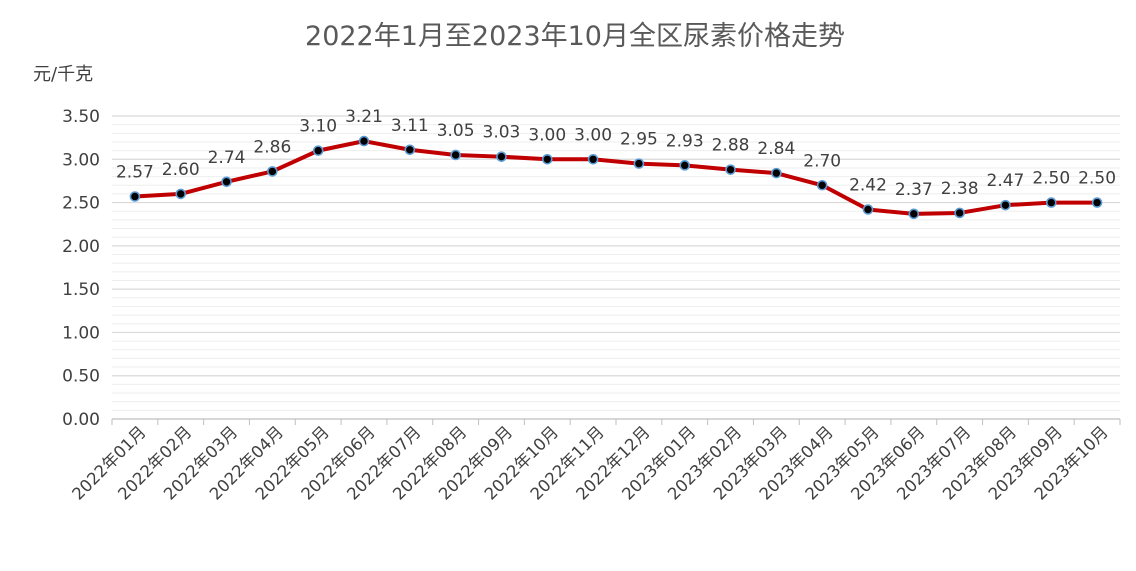 The width and height of the screenshot is (1136, 571). What do you see at coordinates (822, 161) in the screenshot?
I see `data-label: 2.70` at bounding box center [822, 161].